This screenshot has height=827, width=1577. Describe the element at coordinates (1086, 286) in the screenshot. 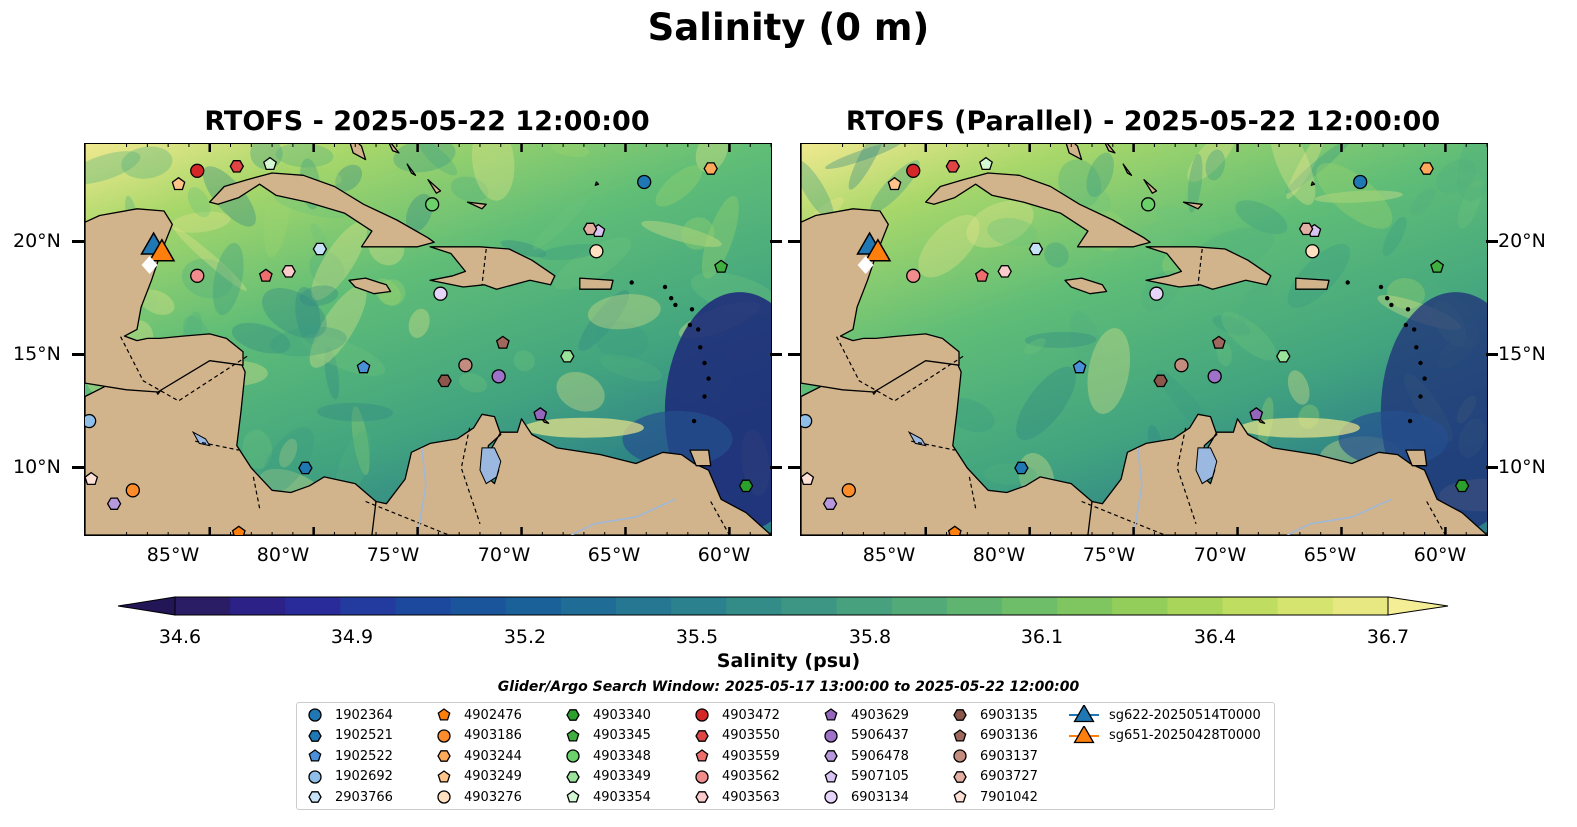

I see `land-jamaica` at that location.